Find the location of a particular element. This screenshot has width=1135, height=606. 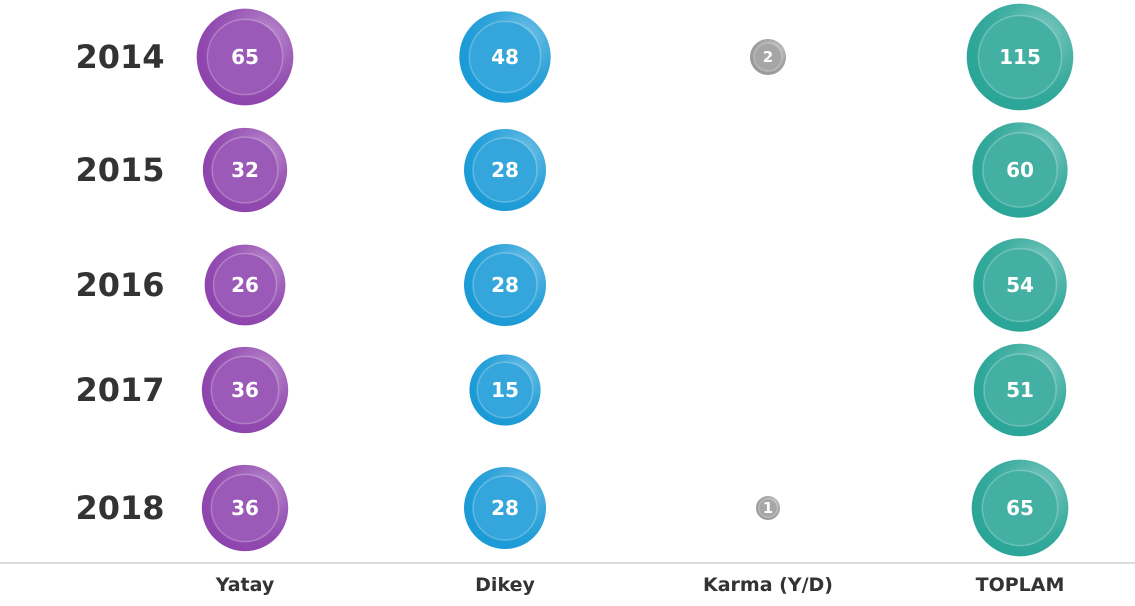

value-label: 48 is located at coordinates (505, 57).